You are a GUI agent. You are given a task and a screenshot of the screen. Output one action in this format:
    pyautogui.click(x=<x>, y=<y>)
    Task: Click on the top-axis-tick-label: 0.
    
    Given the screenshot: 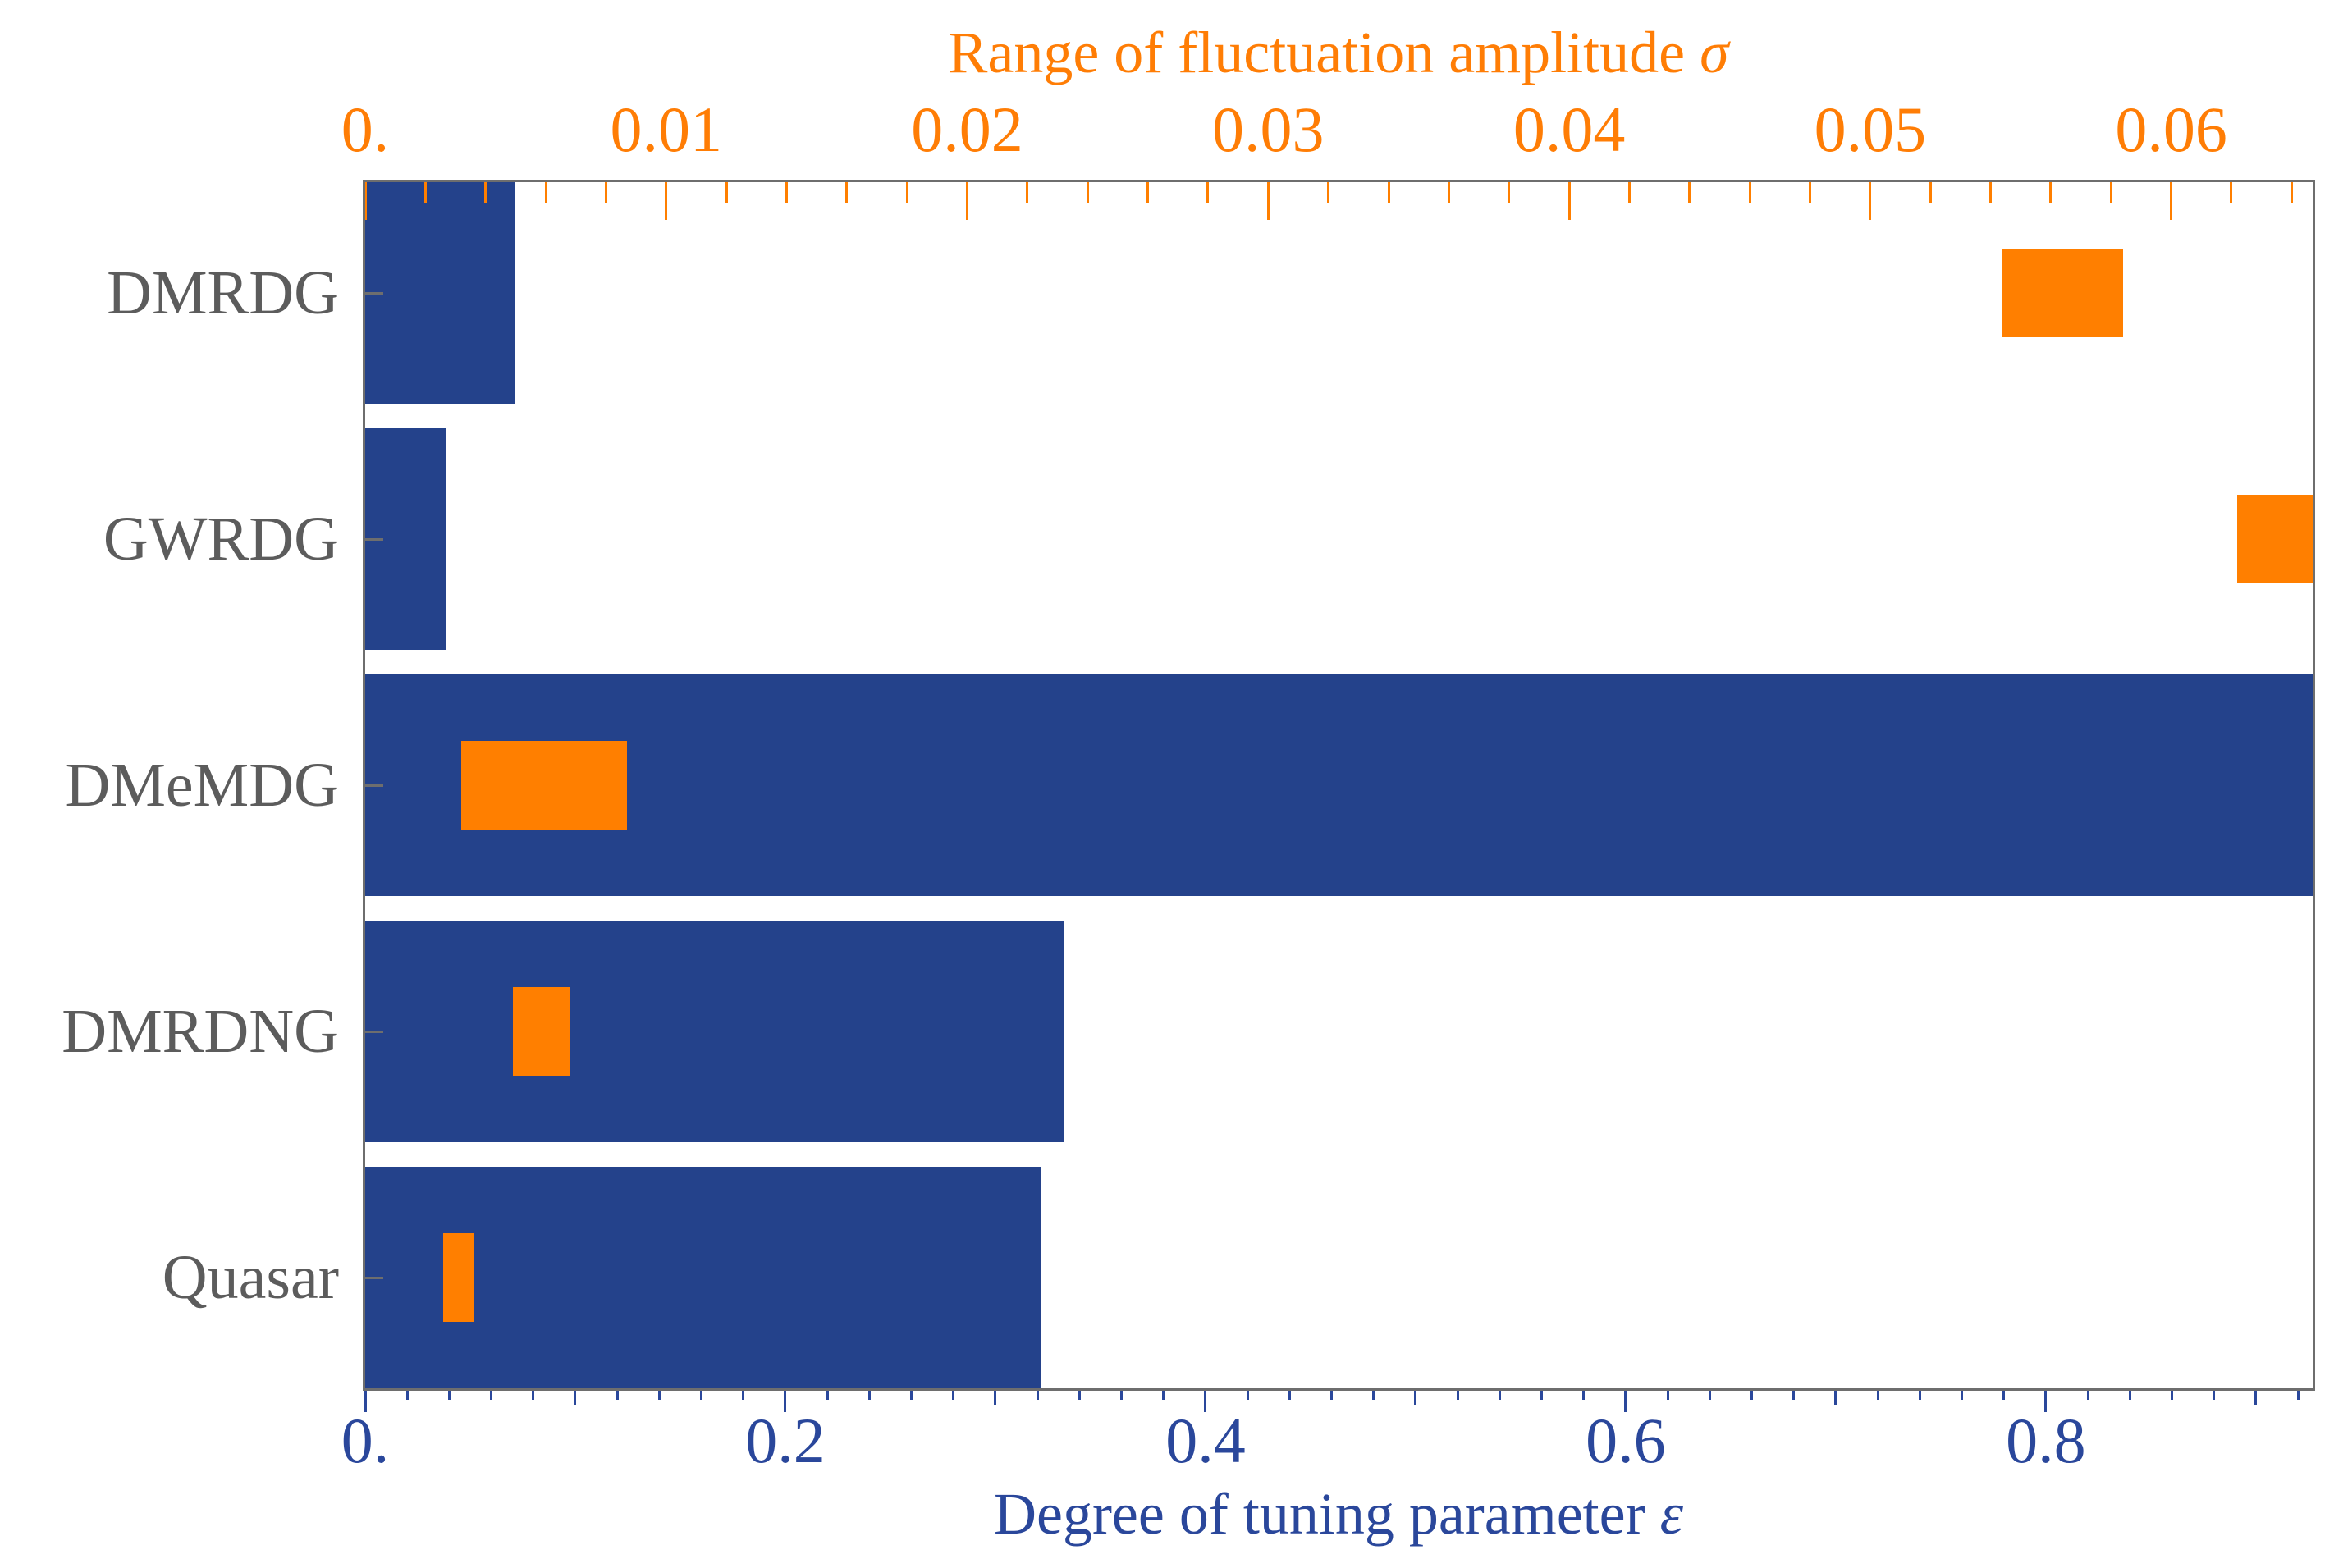 What is the action you would take?
    pyautogui.click(x=365, y=129)
    